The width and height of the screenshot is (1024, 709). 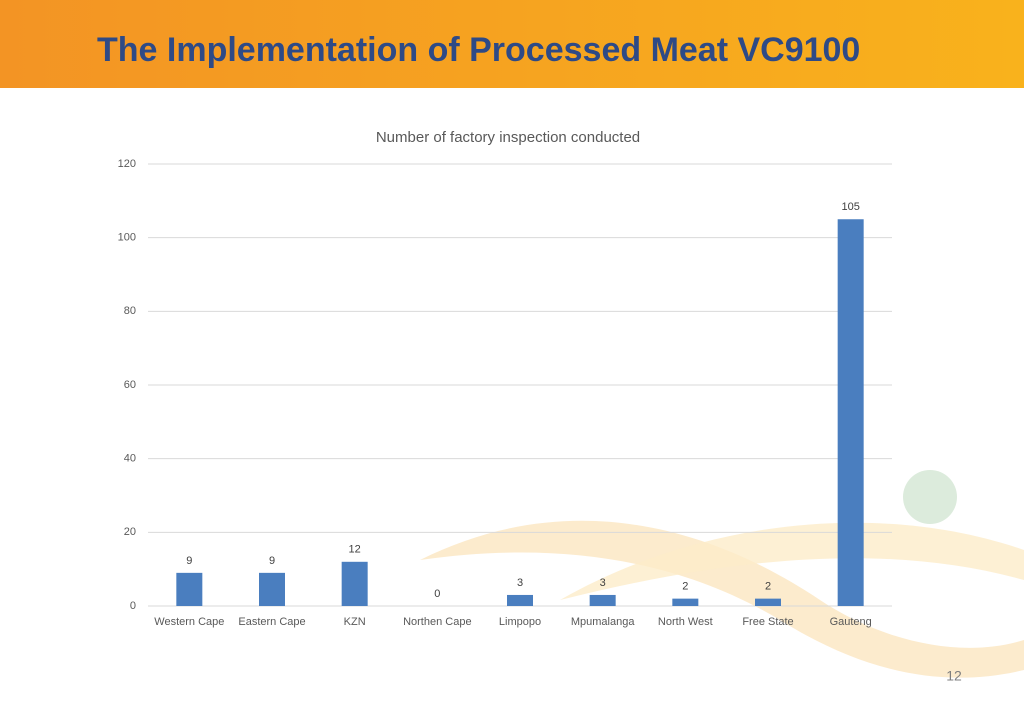 What do you see at coordinates (130, 459) in the screenshot?
I see `y-tick-label: 40` at bounding box center [130, 459].